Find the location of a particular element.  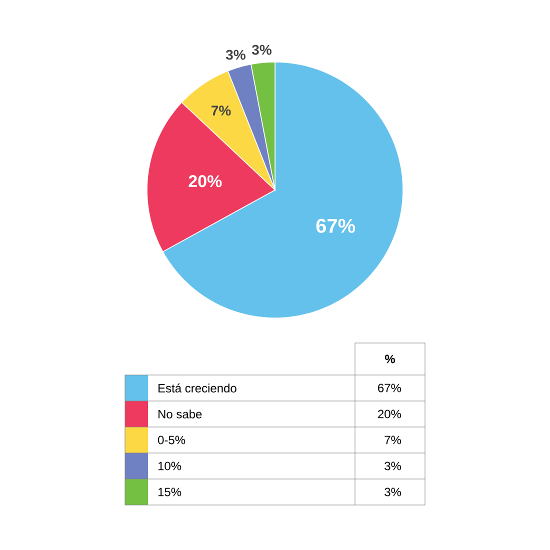

text: 67% is located at coordinates (390, 388).